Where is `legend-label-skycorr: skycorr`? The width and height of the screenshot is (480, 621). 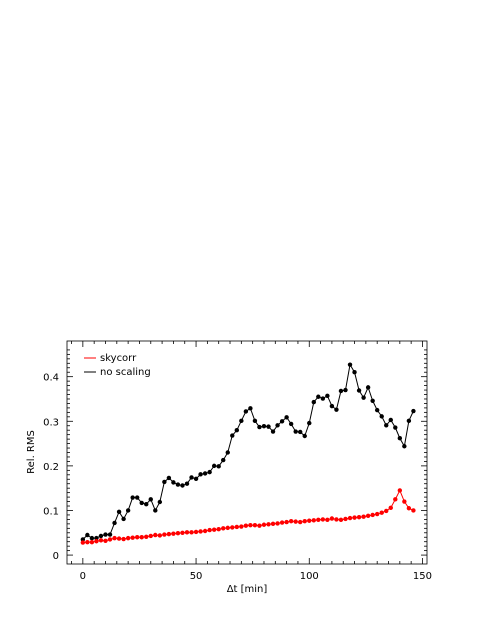
legend-label-skycorr: skycorr is located at coordinates (118, 358).